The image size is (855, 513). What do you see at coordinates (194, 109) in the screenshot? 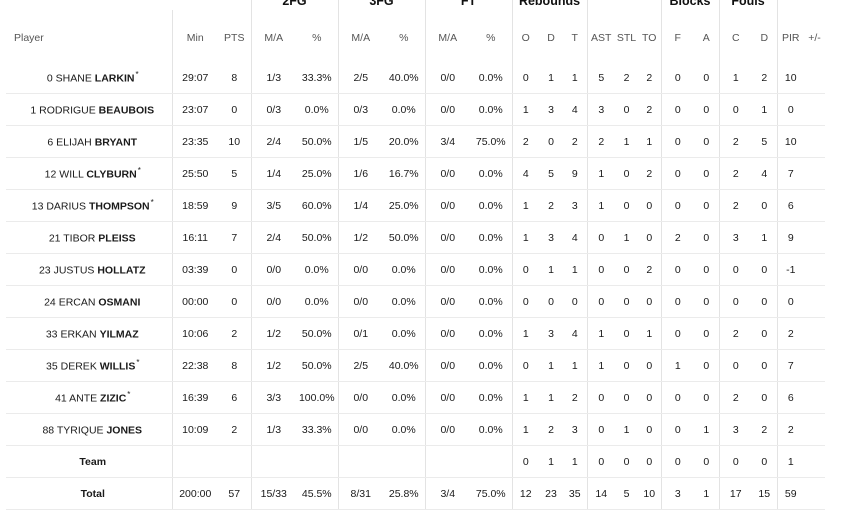
I see `cell-min: 23:07` at bounding box center [194, 109].